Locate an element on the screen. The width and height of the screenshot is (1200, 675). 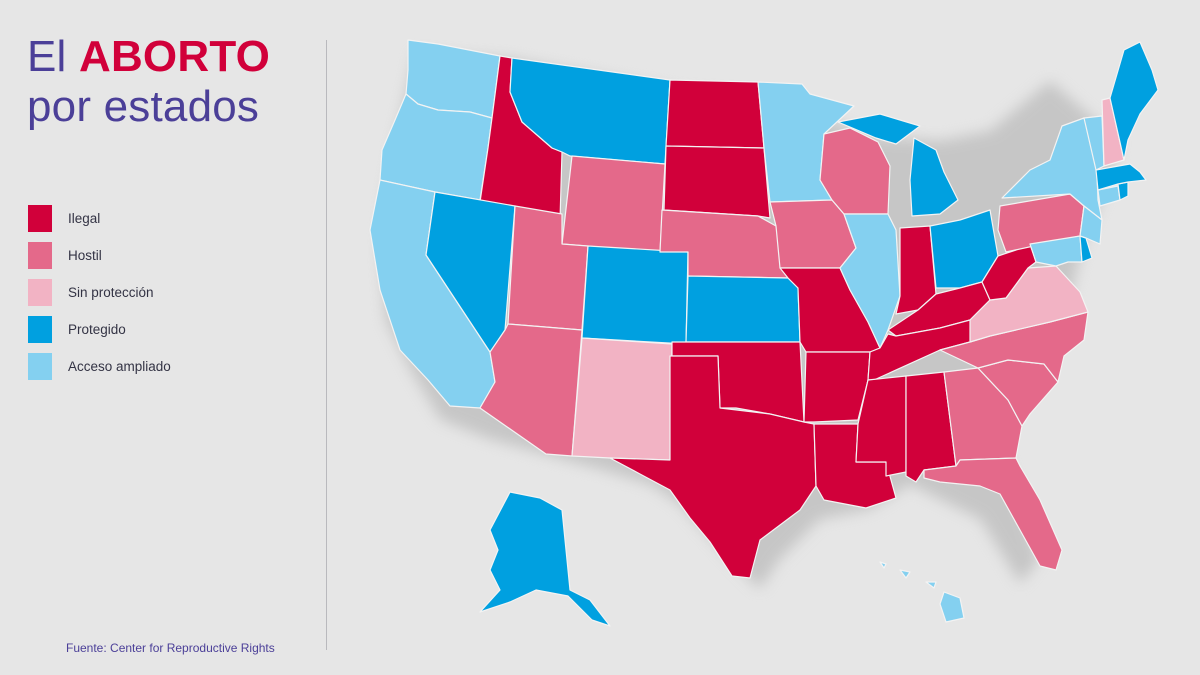
legend-item-ilegal: Ilegal is located at coordinates (99, 218).